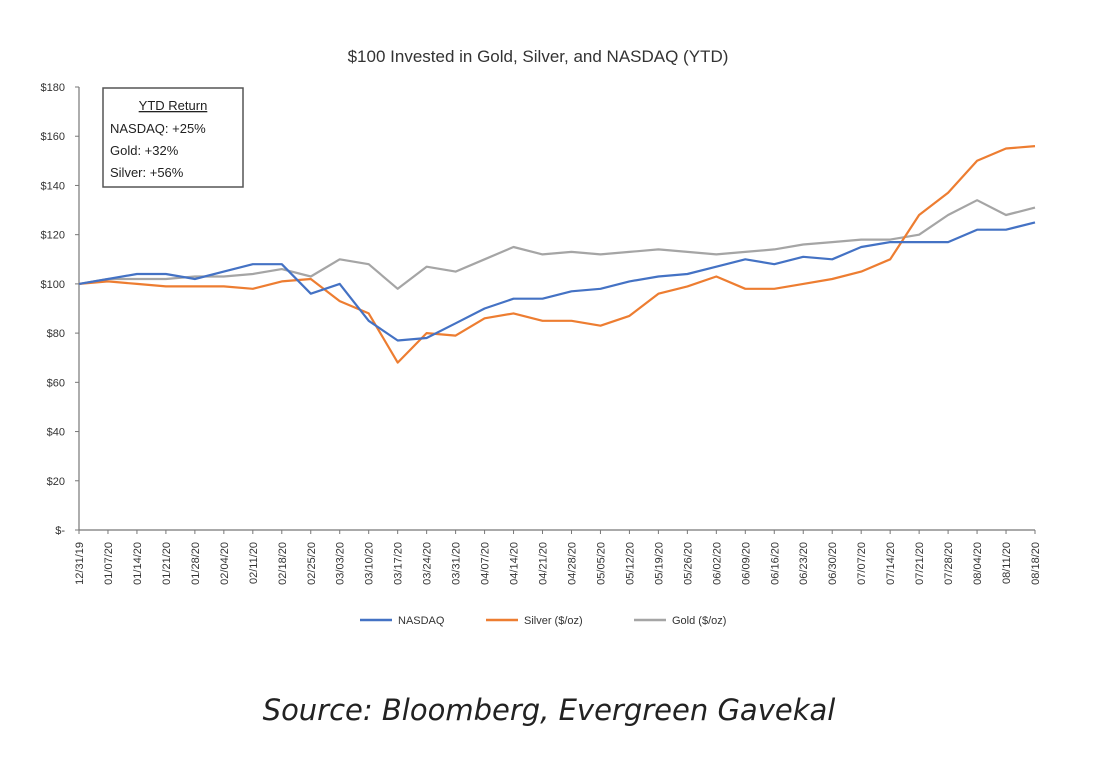 This screenshot has height=758, width=1098. Describe the element at coordinates (173, 105) in the screenshot. I see `annotation-heading: YTD Return` at that location.